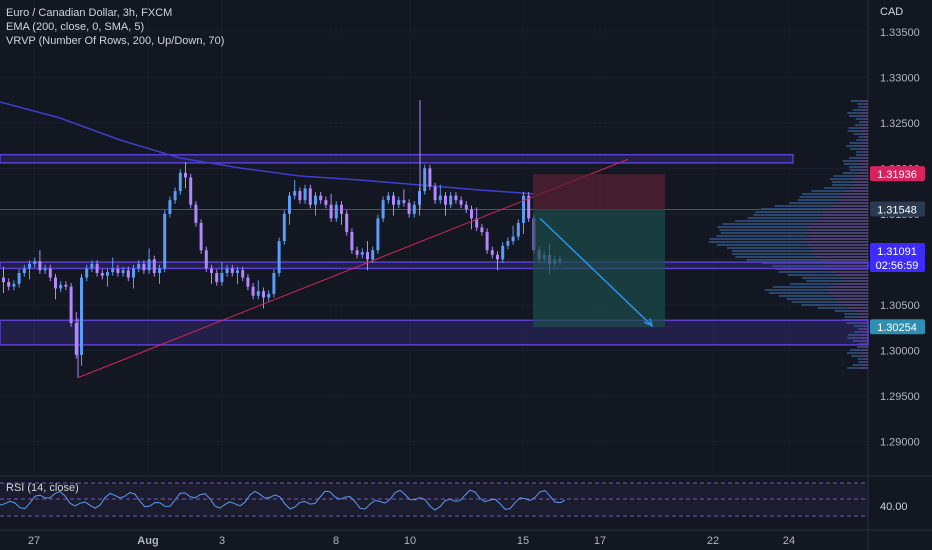 The width and height of the screenshot is (932, 550). I want to click on short-position-tool, so click(599, 251).